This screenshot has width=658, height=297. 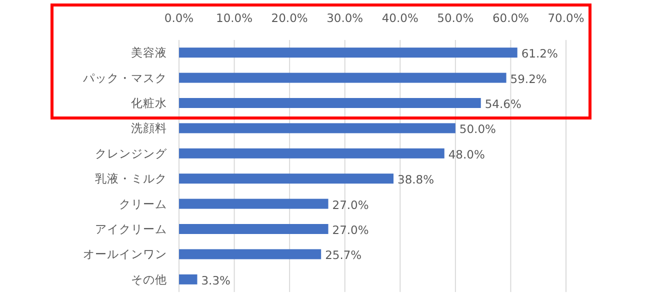 What do you see at coordinates (216, 280) in the screenshot?
I see `data-label: 3.3%` at bounding box center [216, 280].